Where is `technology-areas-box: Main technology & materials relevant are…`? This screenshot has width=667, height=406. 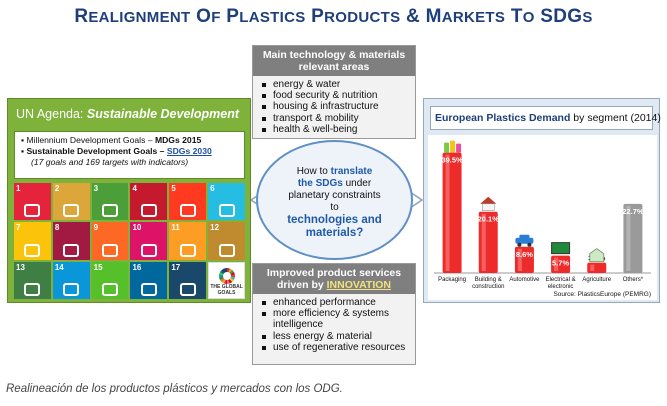 technology-areas-box: Main technology & materials relevant are… is located at coordinates (334, 92).